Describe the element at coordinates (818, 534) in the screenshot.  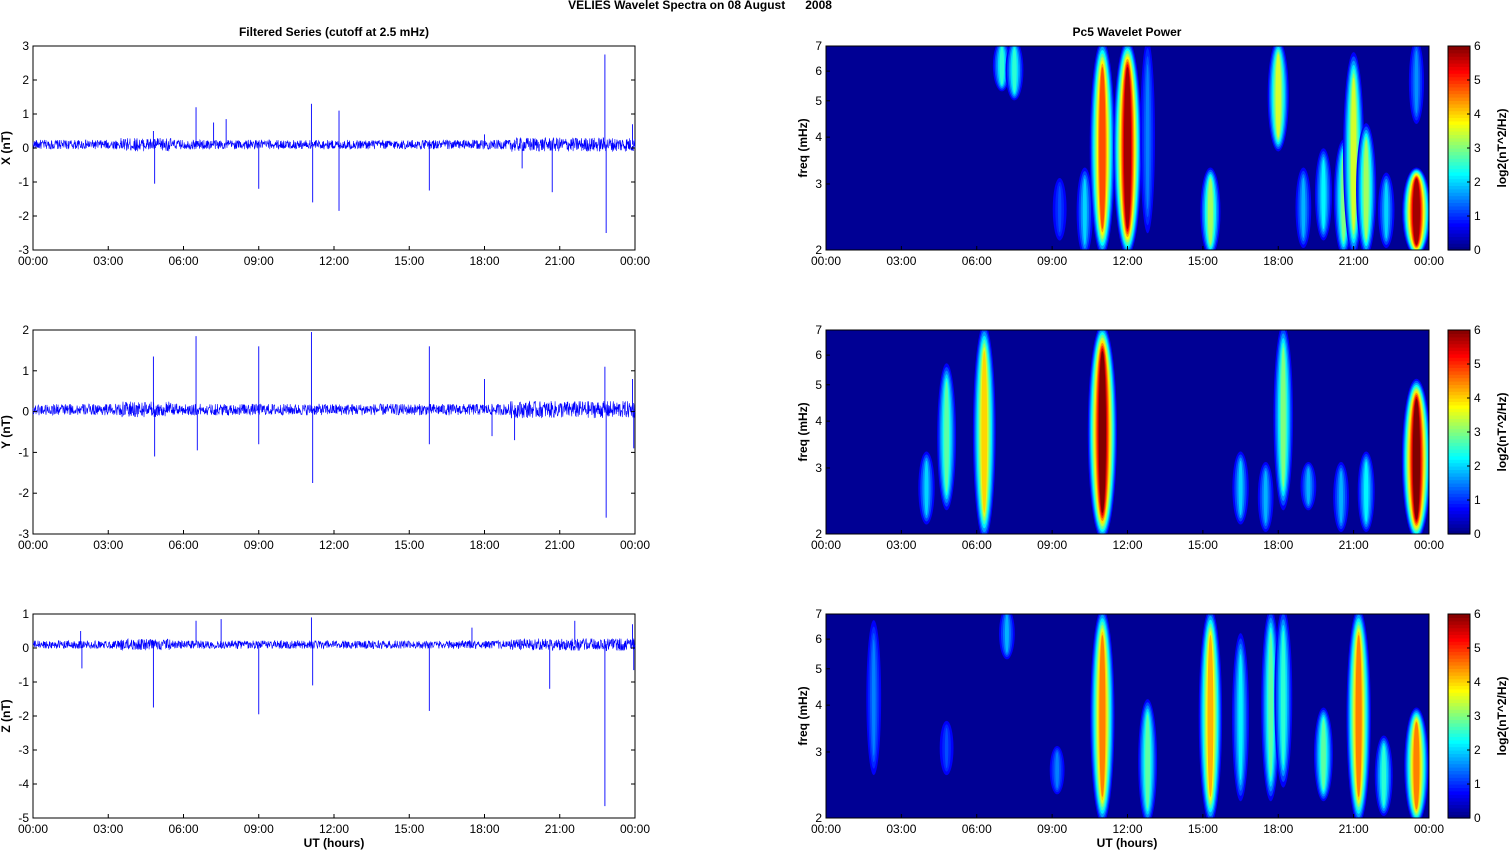
I see `y-tick-label: 2` at that location.